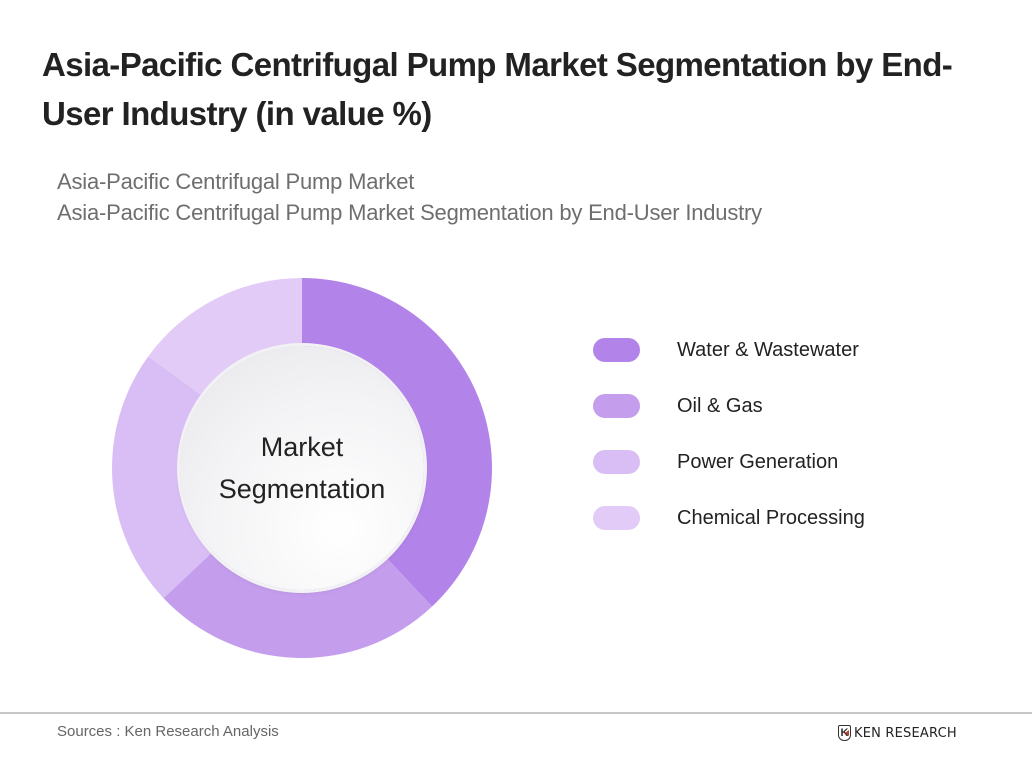 The height and width of the screenshot is (774, 1032). I want to click on legend-item-power-generation: Power Generation, so click(729, 462).